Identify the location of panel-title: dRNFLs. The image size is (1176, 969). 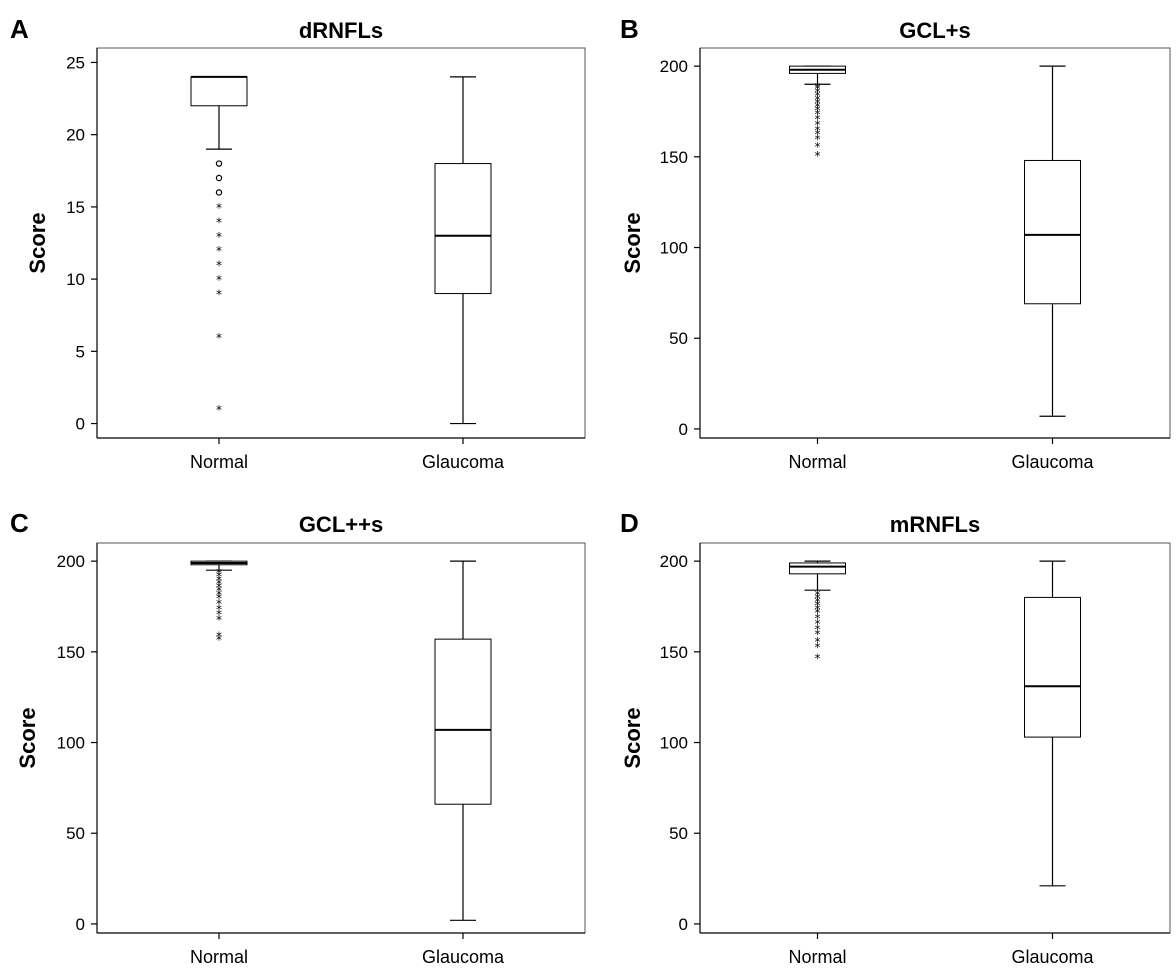
(341, 30).